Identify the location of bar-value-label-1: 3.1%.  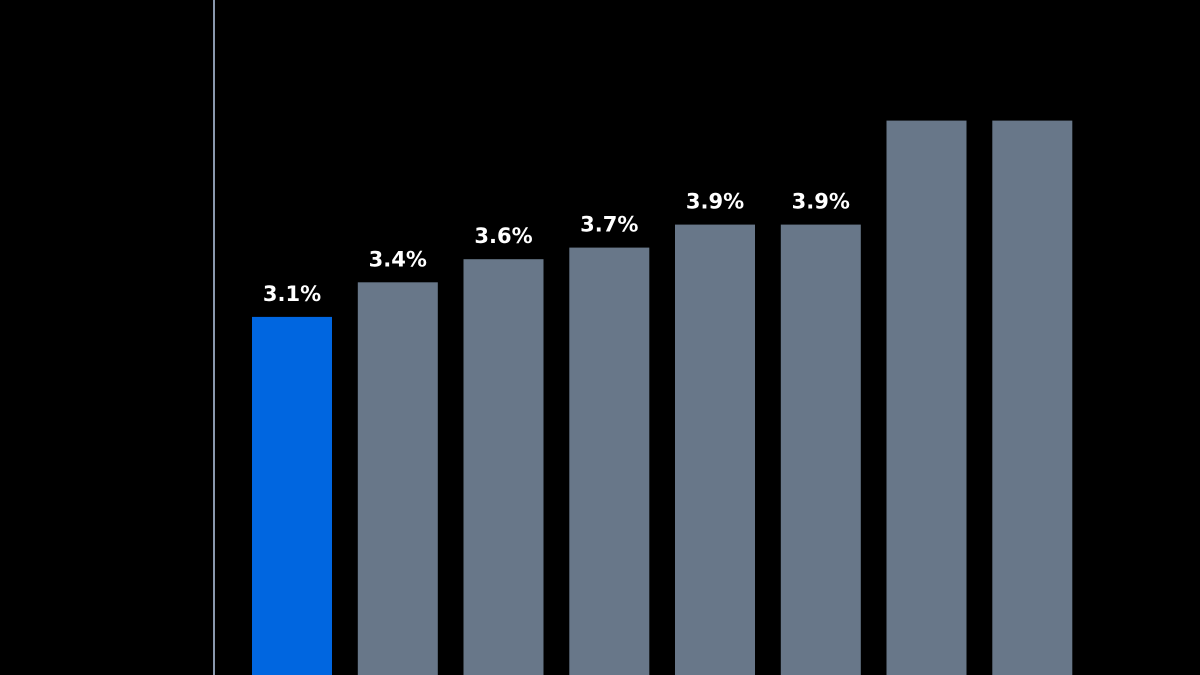
(292, 294).